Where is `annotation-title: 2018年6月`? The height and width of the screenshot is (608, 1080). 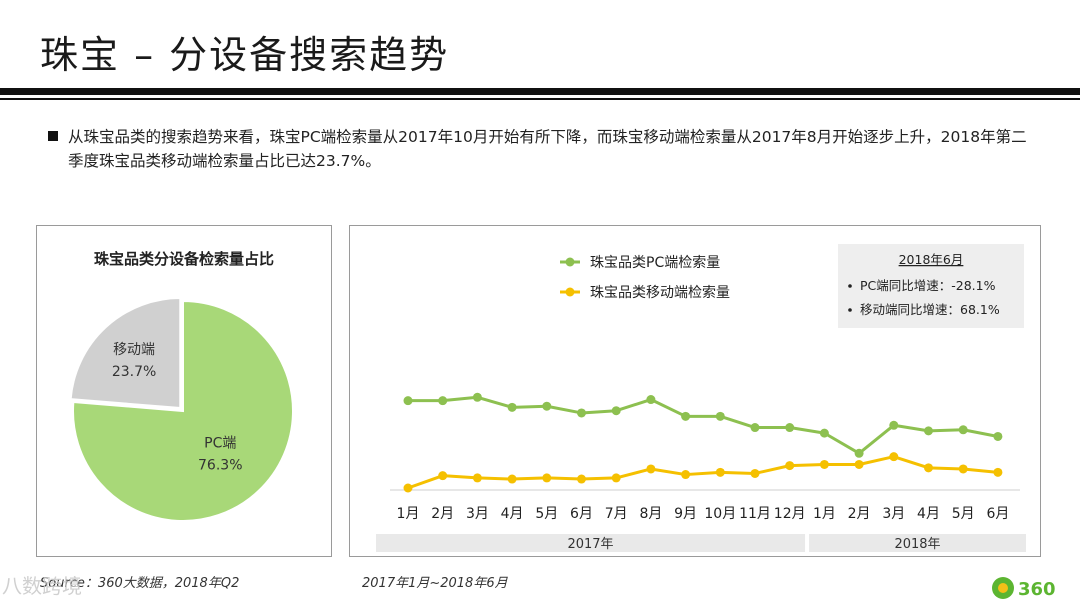 annotation-title: 2018年6月 is located at coordinates (931, 259).